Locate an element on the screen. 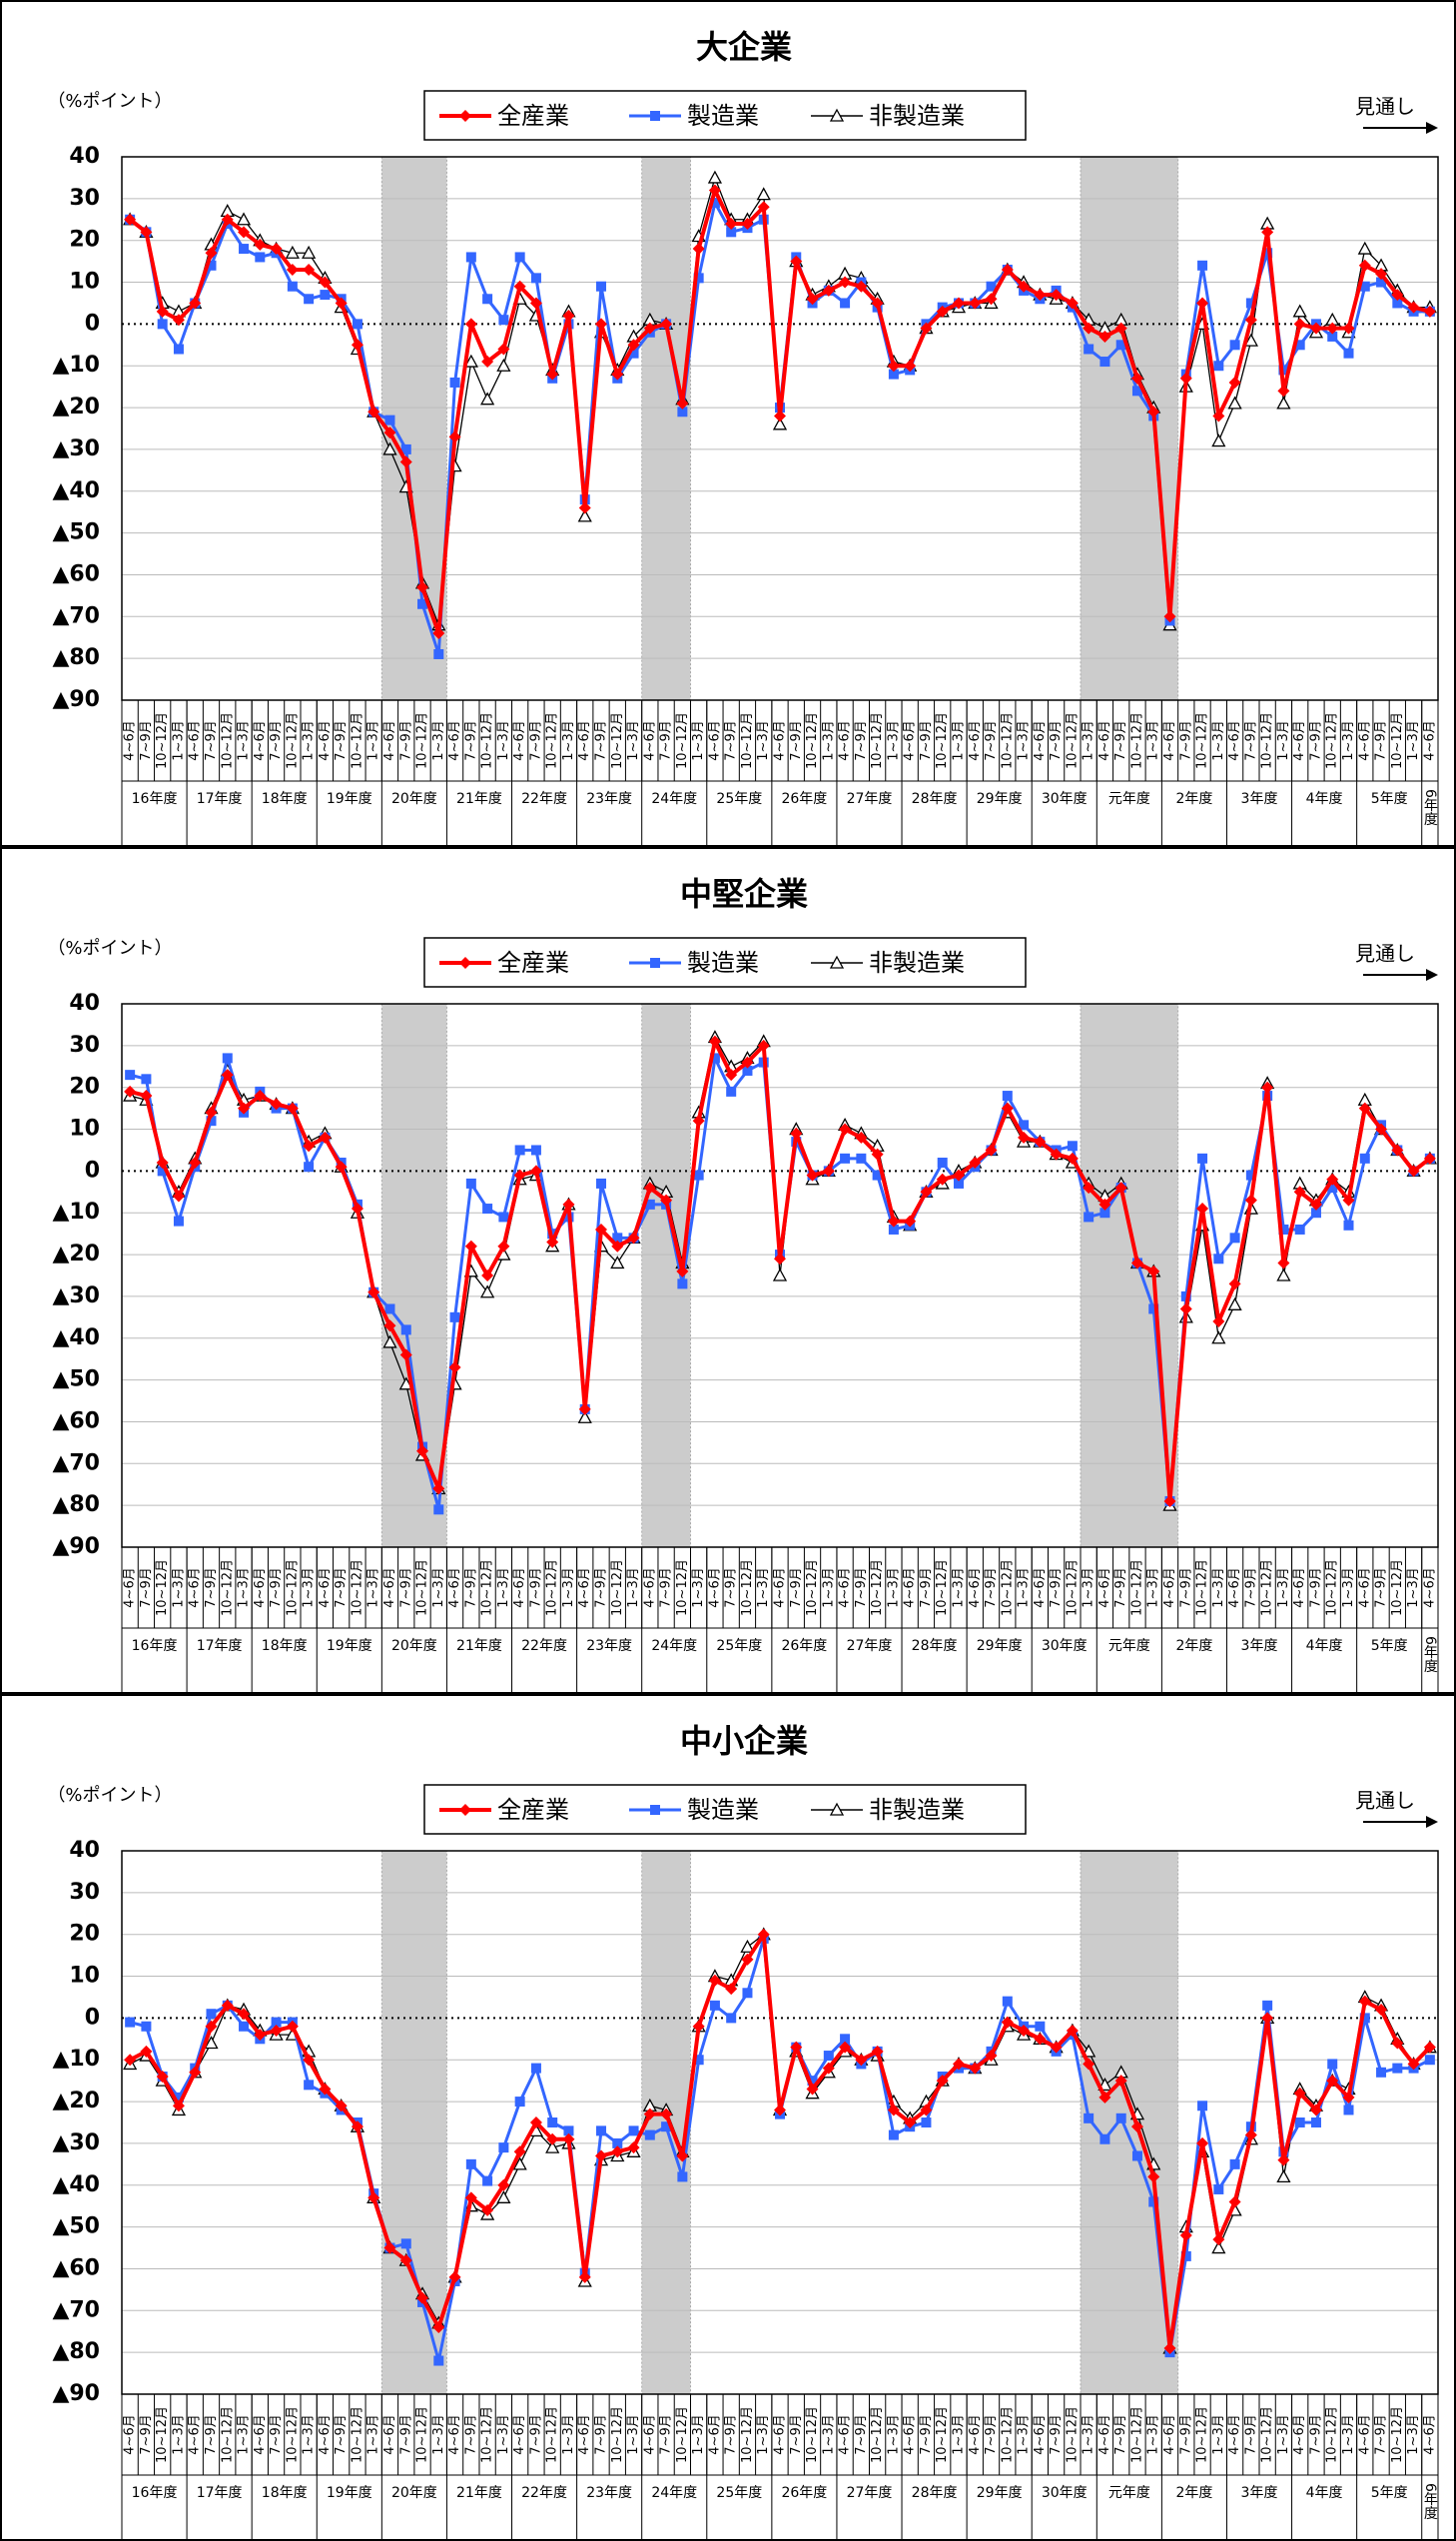 Image resolution: width=1456 pixels, height=2541 pixels. group-label: 20年度 is located at coordinates (414, 1646).